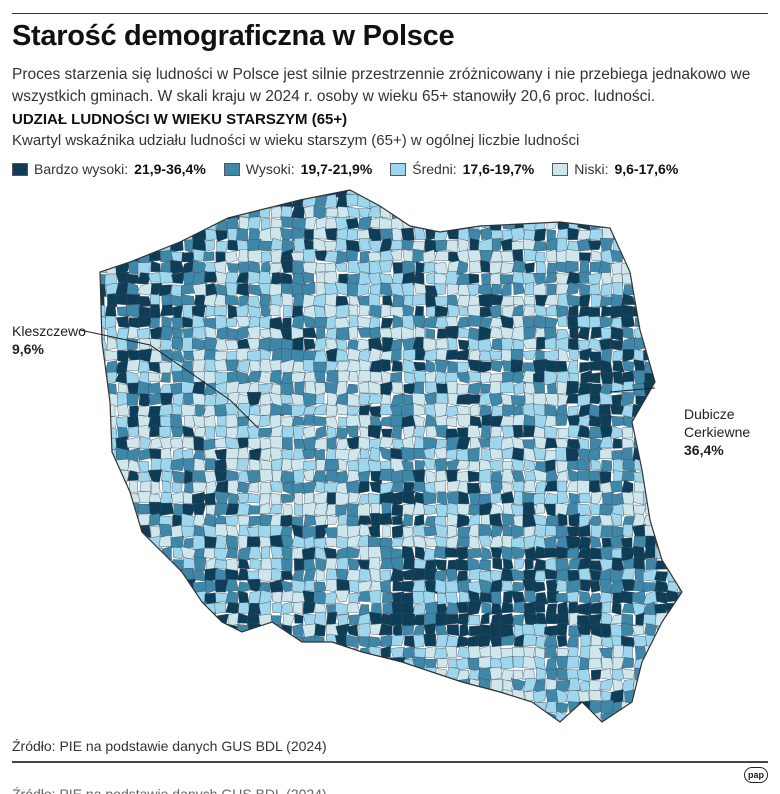 The height and width of the screenshot is (794, 780). I want to click on map-subtitle: UDZIAŁ LUDNOŚCI W WIEKU STARSZYM (65+), so click(180, 119).